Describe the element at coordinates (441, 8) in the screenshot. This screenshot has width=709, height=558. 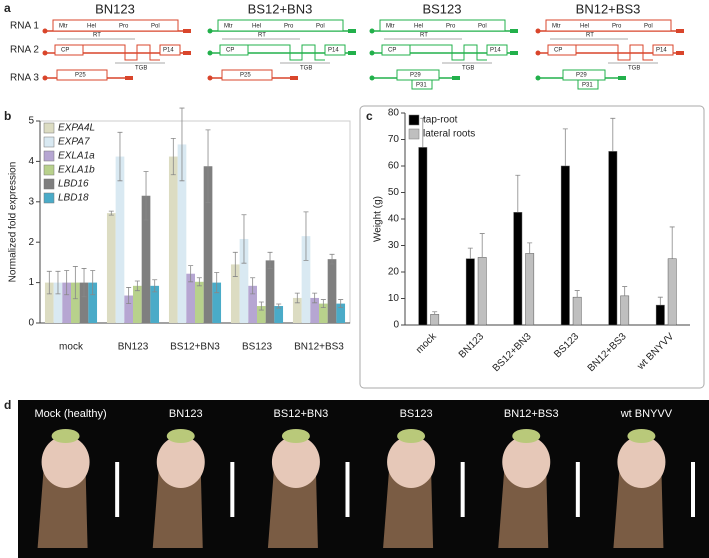
I see `genome-name: BS123` at that location.